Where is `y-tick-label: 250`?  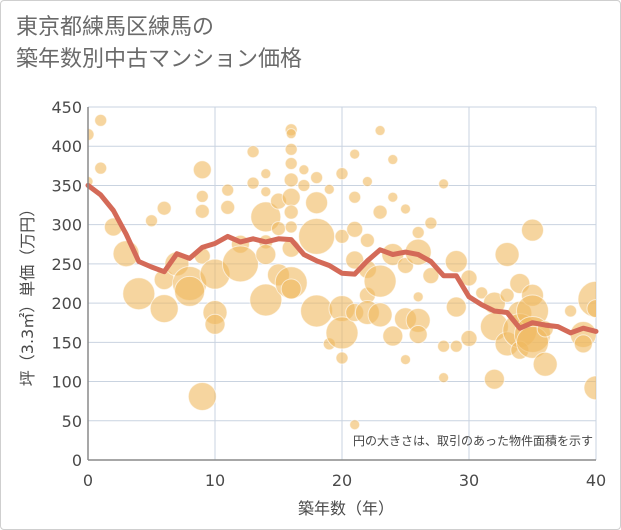 y-tick-label: 250 is located at coordinates (66, 264).